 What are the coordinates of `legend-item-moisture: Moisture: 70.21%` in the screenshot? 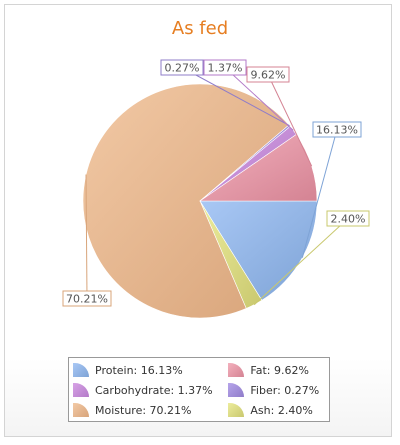 It's located at (147, 410).